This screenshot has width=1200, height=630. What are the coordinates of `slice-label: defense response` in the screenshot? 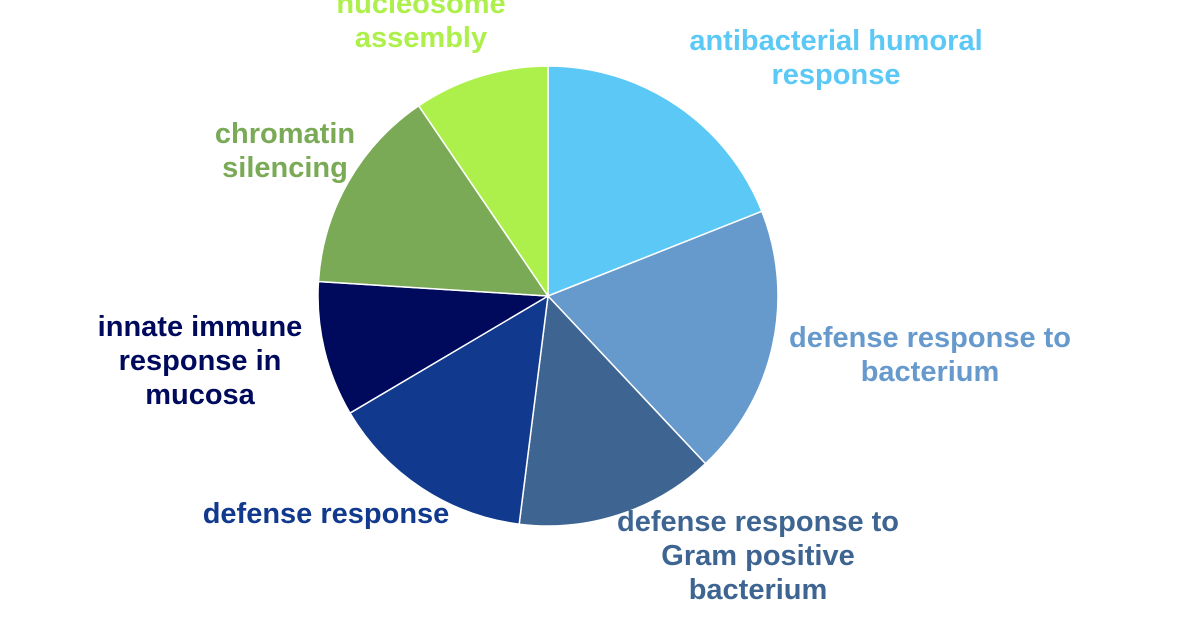 It's located at (326, 514).